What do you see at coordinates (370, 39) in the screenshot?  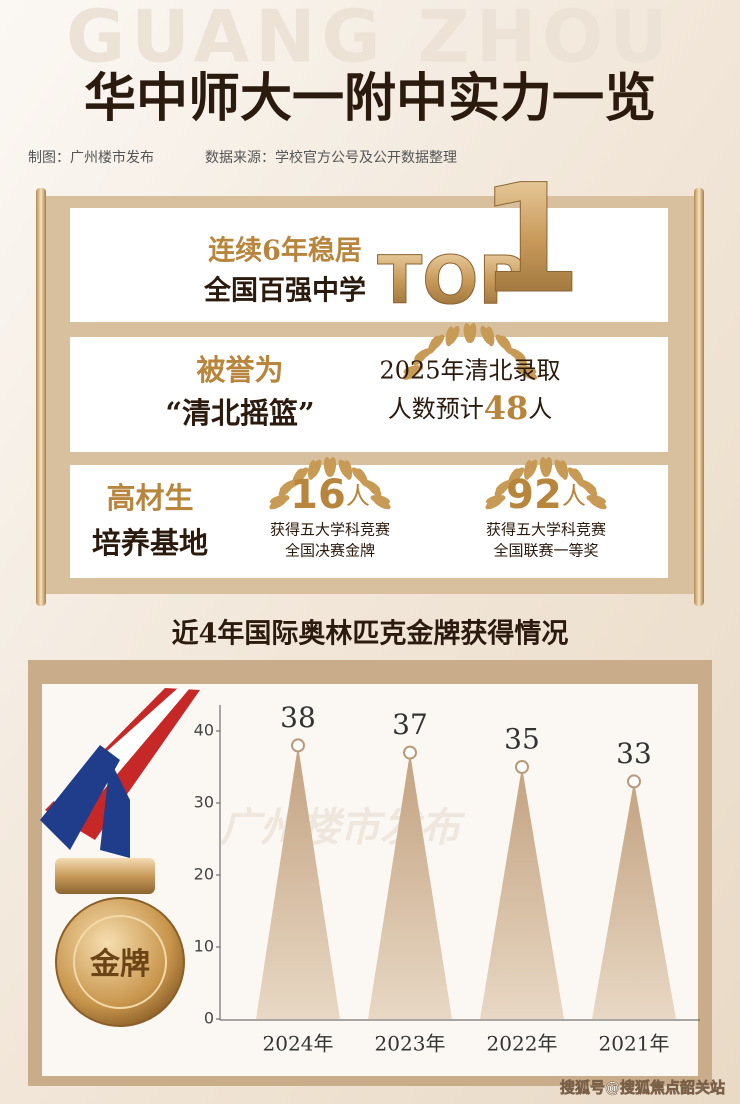 I see `bg-text: GUANG ZHOU` at bounding box center [370, 39].